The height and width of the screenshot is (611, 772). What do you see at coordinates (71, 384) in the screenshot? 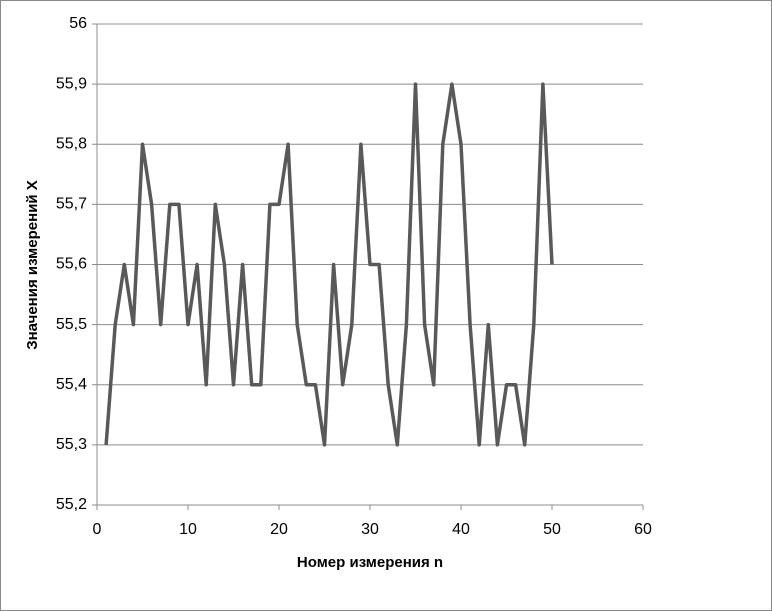
I see `y-tick-label: 55,4` at bounding box center [71, 384].